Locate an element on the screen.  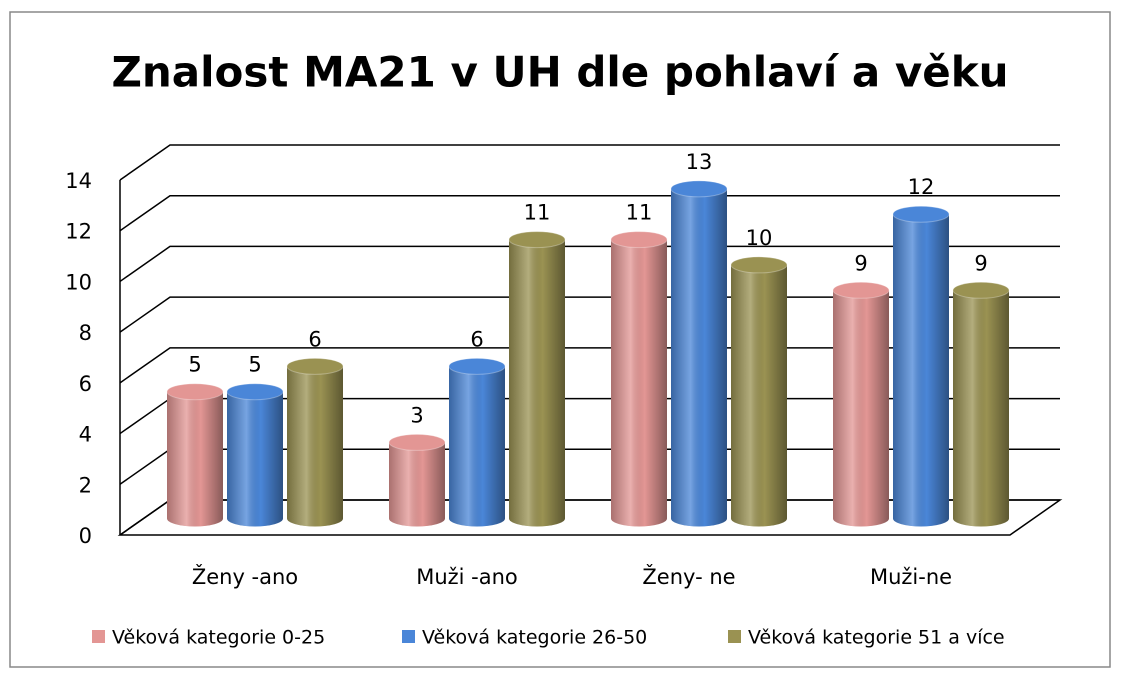
data-label: 12 is located at coordinates (921, 187).